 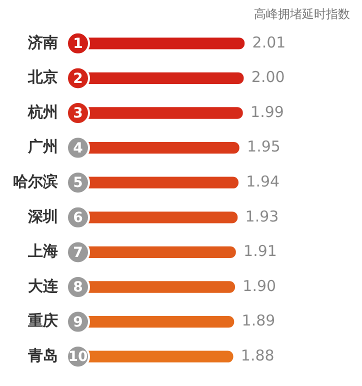 What do you see at coordinates (78, 322) in the screenshot?
I see `annotation: 9` at bounding box center [78, 322].